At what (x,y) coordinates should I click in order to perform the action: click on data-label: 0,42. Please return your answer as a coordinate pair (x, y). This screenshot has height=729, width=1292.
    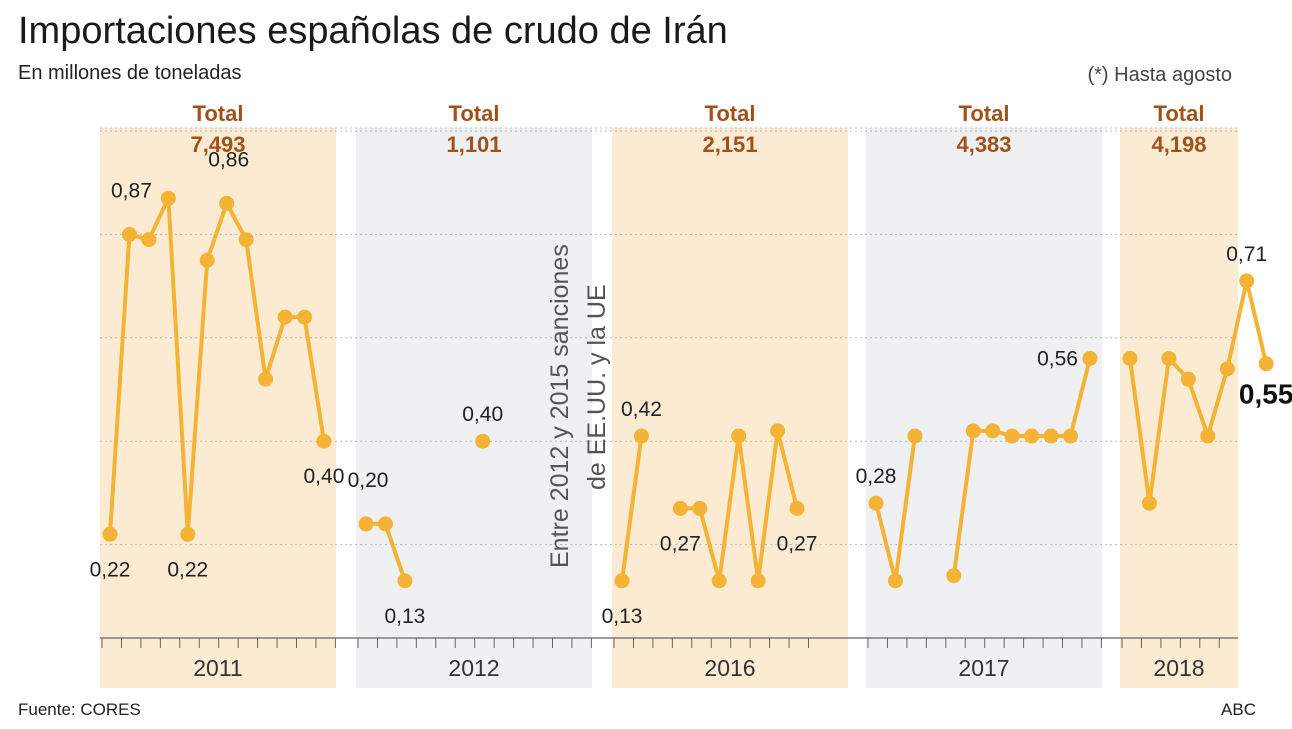
    Looking at the image, I should click on (641, 409).